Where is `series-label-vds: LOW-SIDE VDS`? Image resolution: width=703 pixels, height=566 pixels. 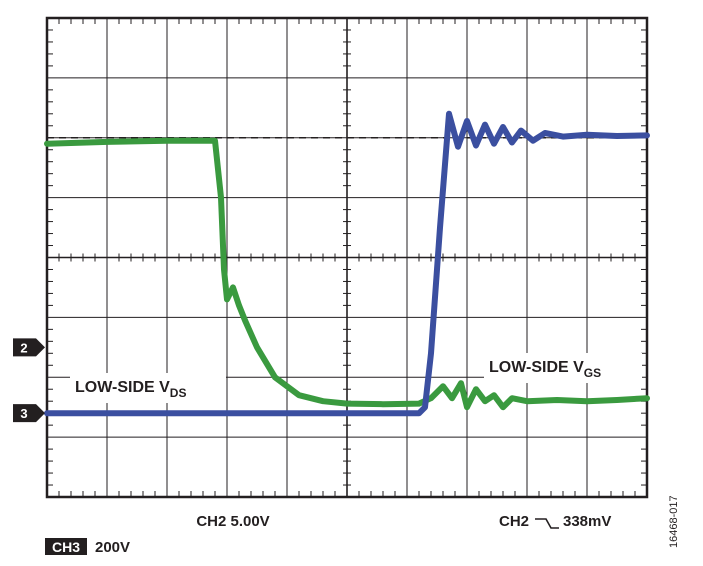
series-label-vds: LOW-SIDE VDS is located at coordinates (130, 389).